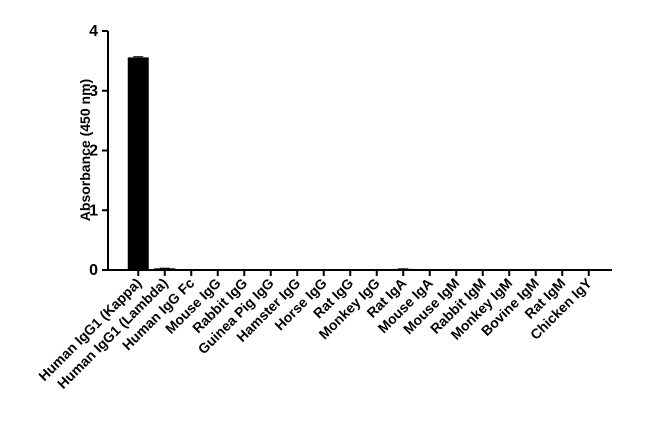 This screenshot has height=438, width=650. Describe the element at coordinates (93, 31) in the screenshot. I see `y-tick-label: 4` at that location.